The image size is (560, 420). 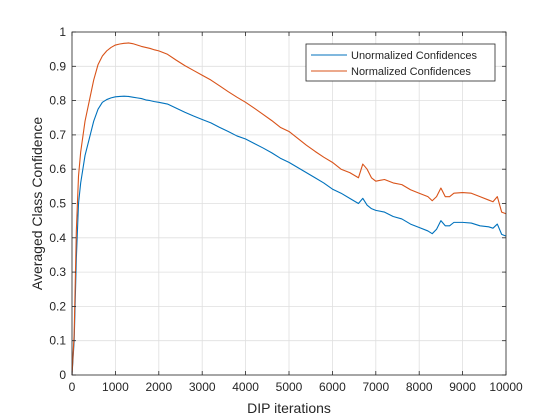 What do you see at coordinates (72, 387) in the screenshot?
I see `x-tick-label: 0` at bounding box center [72, 387].